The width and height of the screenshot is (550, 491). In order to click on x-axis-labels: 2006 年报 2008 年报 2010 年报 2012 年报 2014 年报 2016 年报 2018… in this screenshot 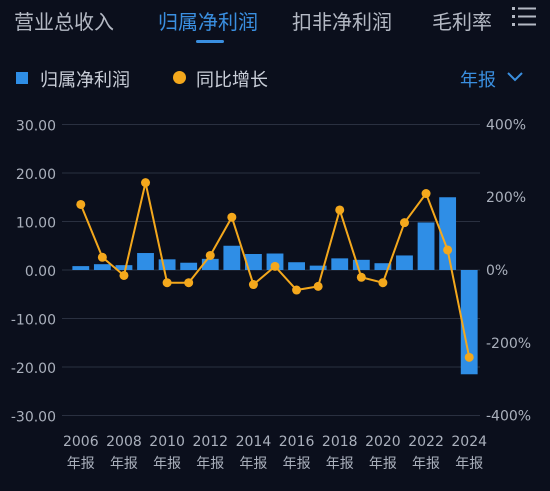, I will do `click(275, 453)`.